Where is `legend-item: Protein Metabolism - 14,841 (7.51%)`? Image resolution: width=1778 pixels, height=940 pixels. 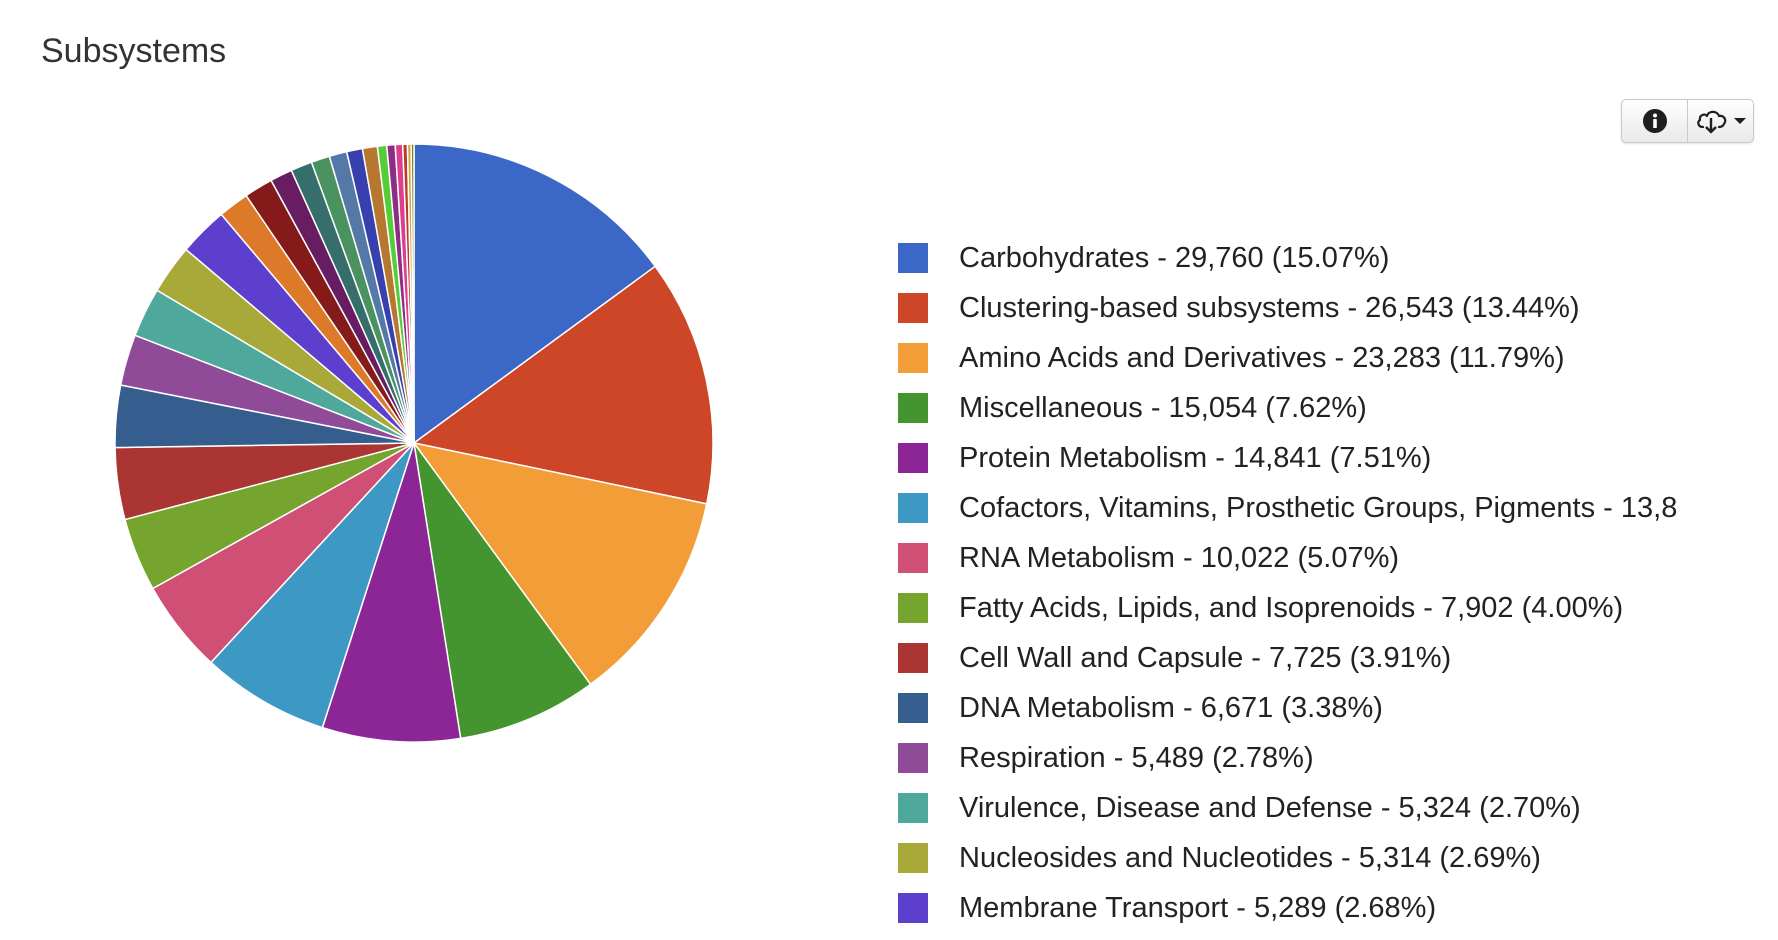
legend-item: Protein Metabolism - 14,841 (7.51%) is located at coordinates (1164, 458).